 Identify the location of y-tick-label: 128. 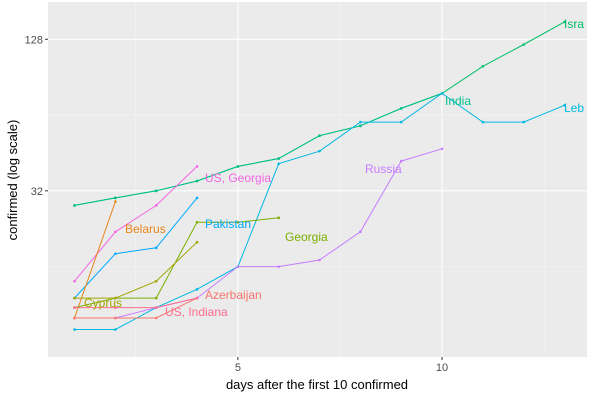
(34, 40).